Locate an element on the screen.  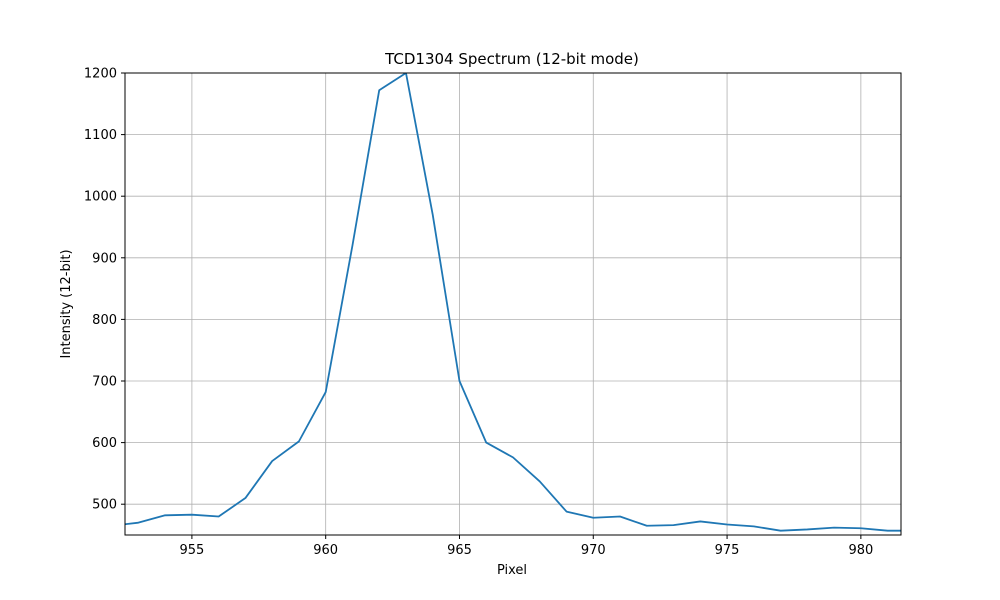
y-axis-label: Intensity (12-bit) is located at coordinates (66, 303).